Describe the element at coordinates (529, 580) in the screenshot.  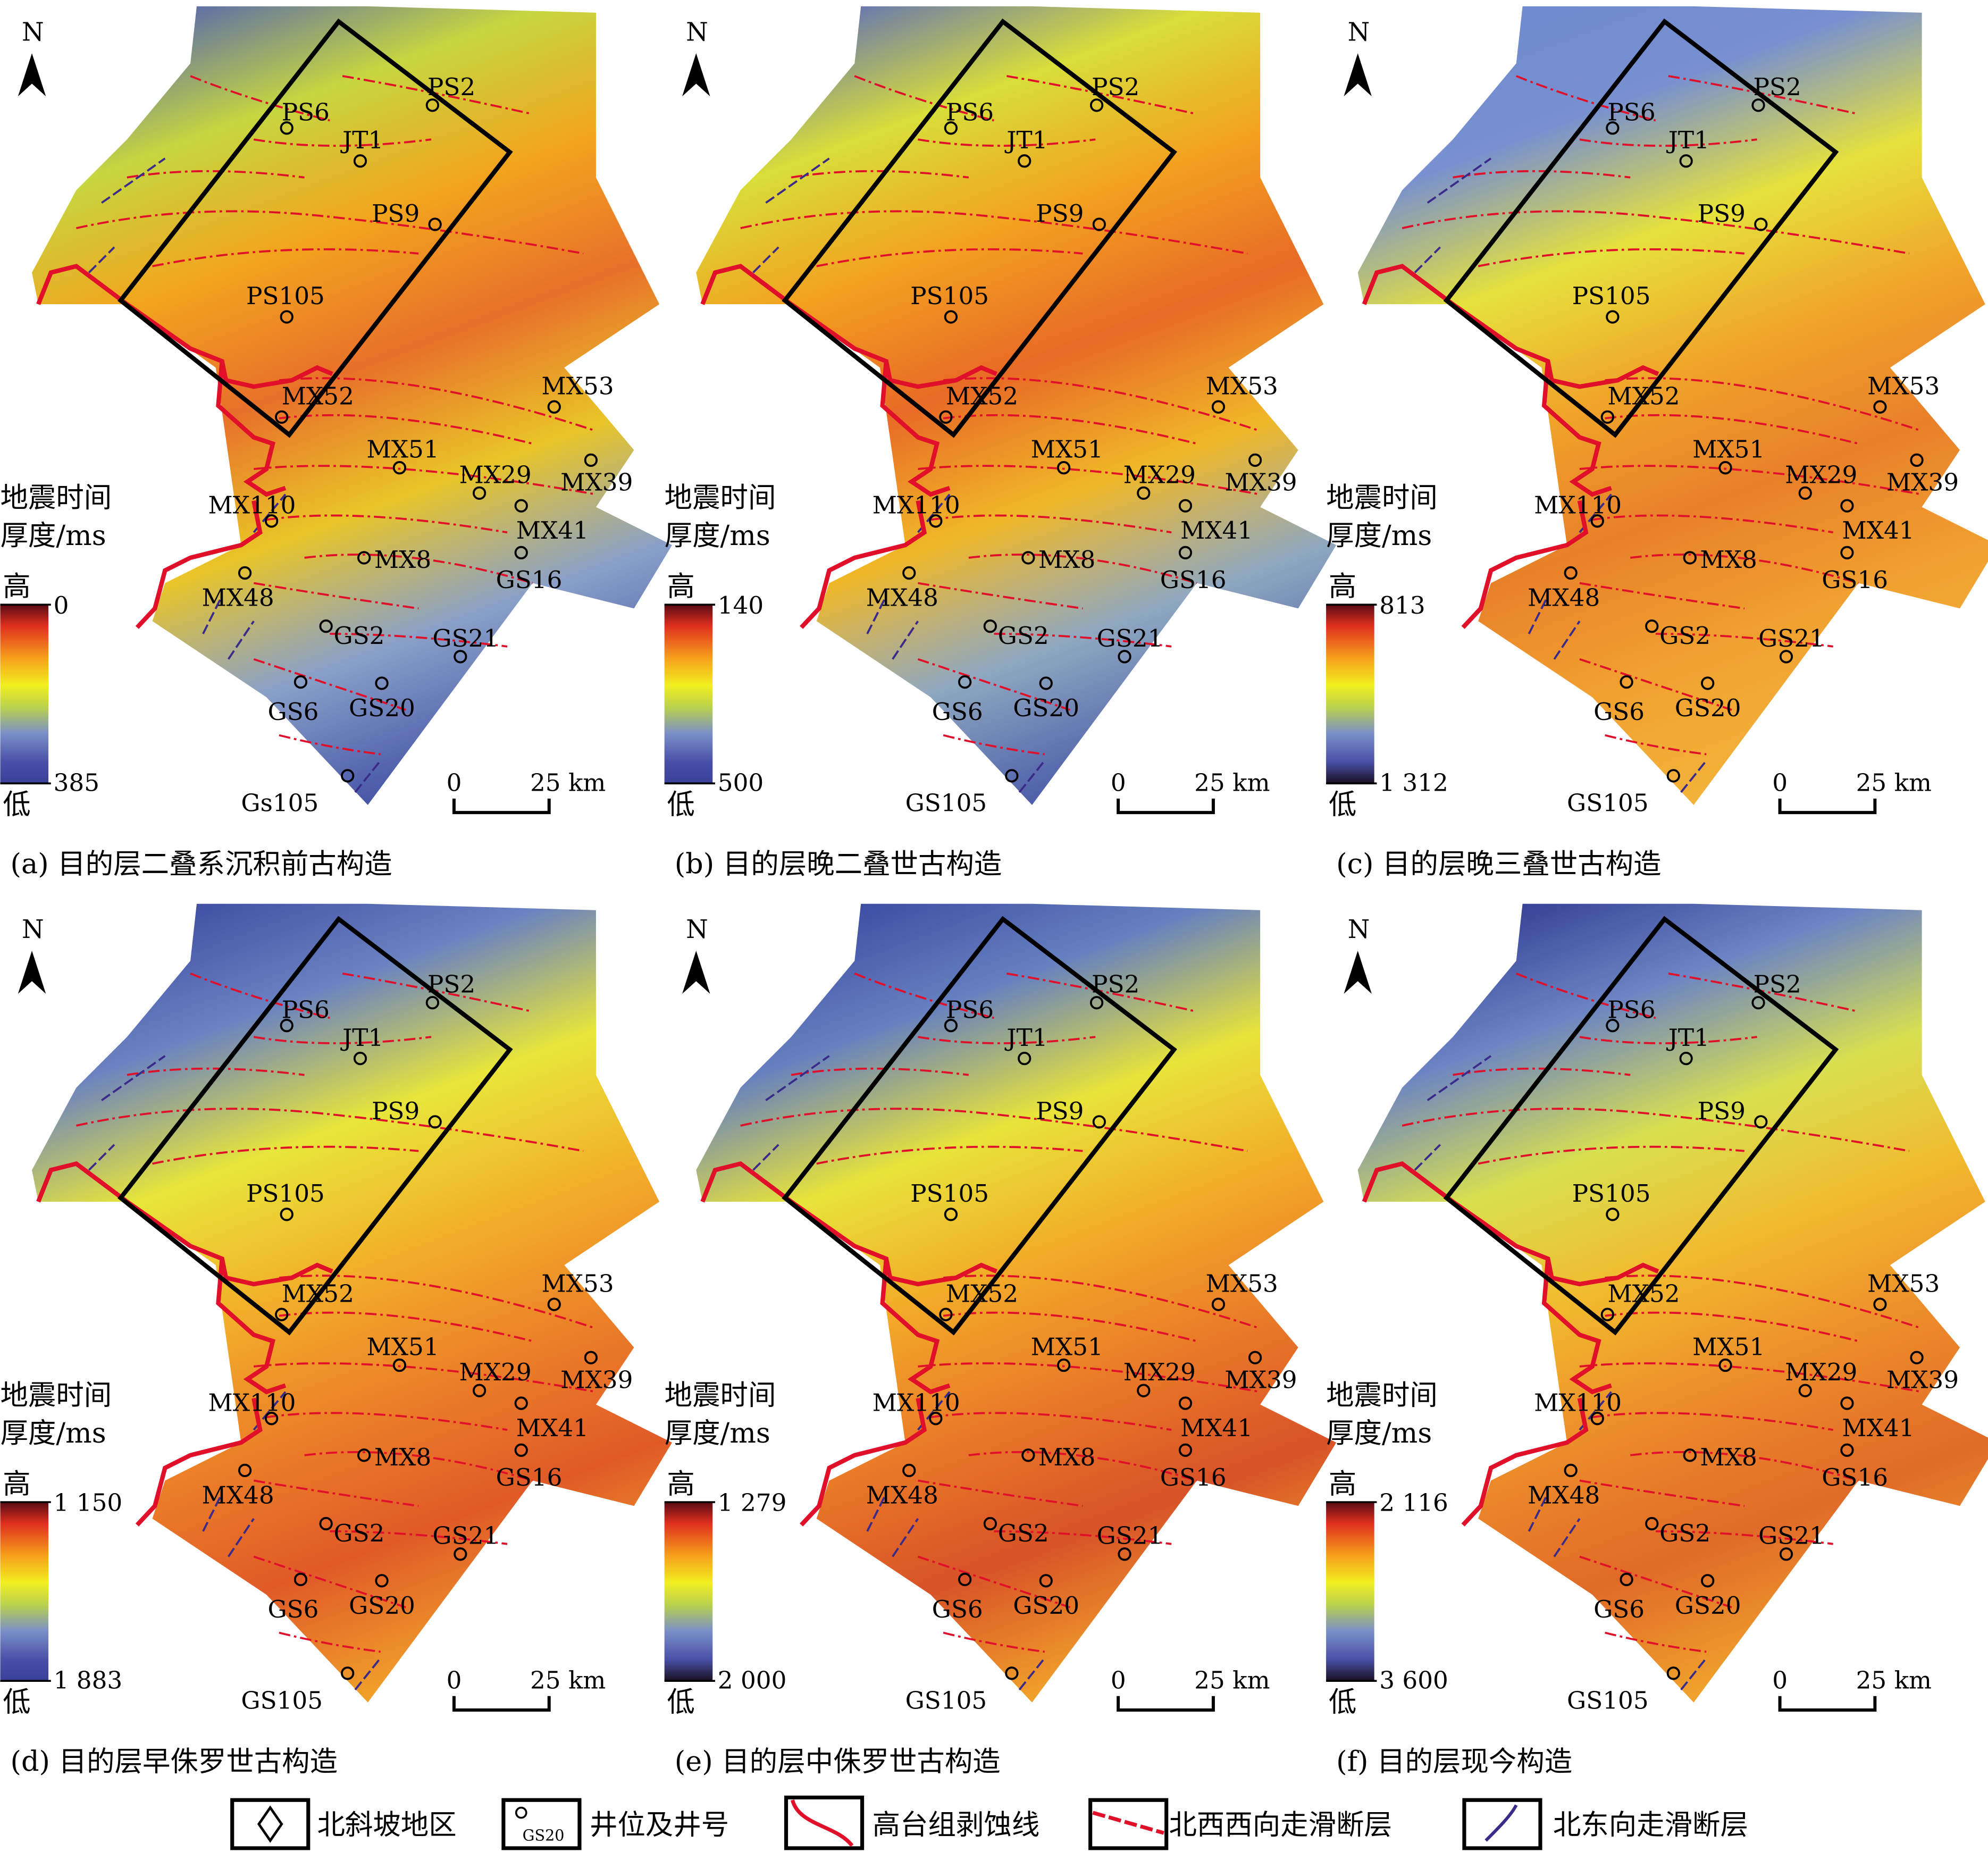
I see `well-label: GS16` at that location.